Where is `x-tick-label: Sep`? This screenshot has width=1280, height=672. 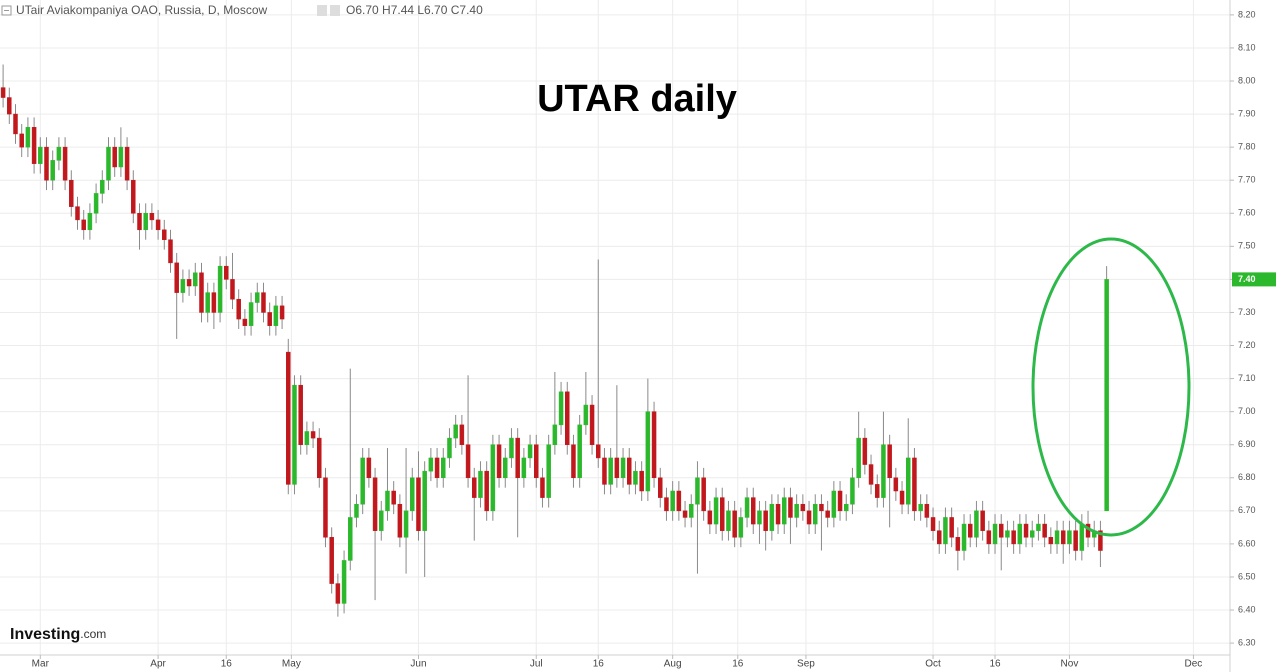 x-tick-label: Sep is located at coordinates (806, 664).